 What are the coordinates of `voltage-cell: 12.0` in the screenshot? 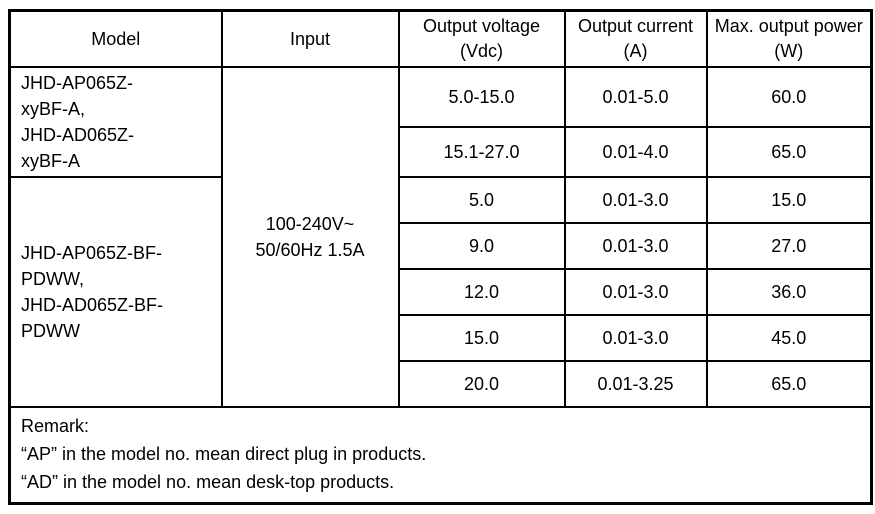 It's located at (481, 292).